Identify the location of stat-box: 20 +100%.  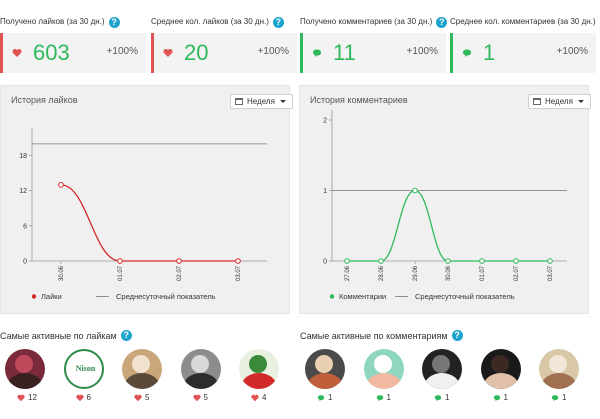
(224, 53).